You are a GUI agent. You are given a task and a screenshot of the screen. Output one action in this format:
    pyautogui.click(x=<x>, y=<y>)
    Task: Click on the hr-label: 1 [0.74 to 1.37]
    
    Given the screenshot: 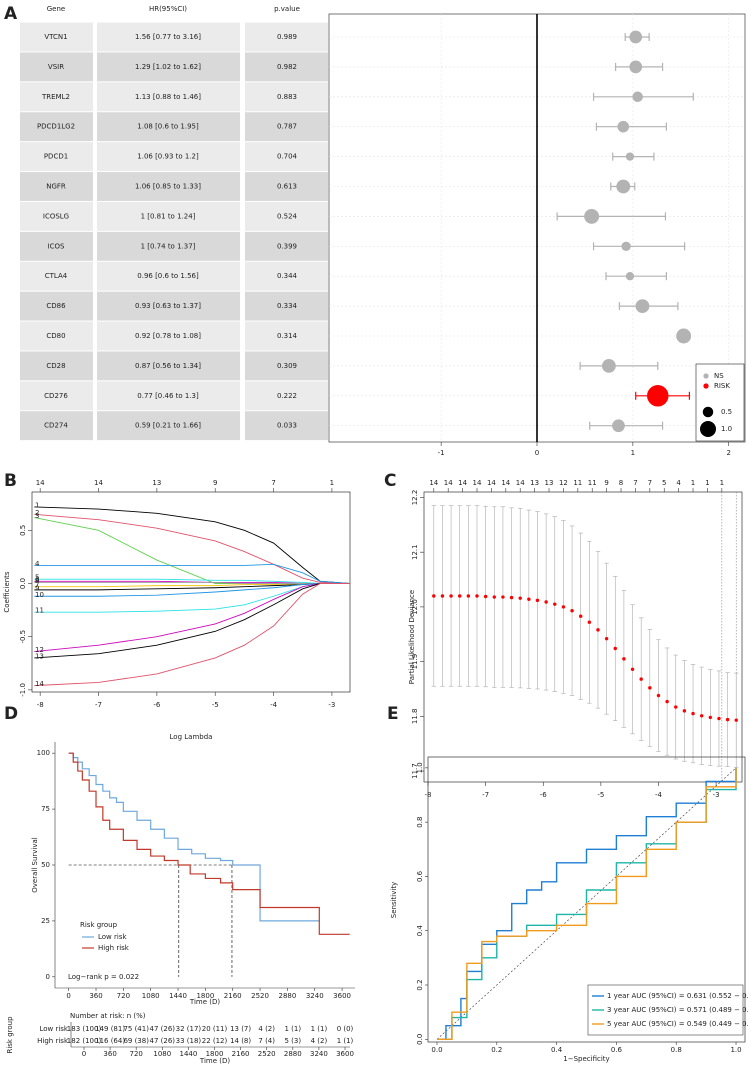 What is the action you would take?
    pyautogui.click(x=168, y=246)
    